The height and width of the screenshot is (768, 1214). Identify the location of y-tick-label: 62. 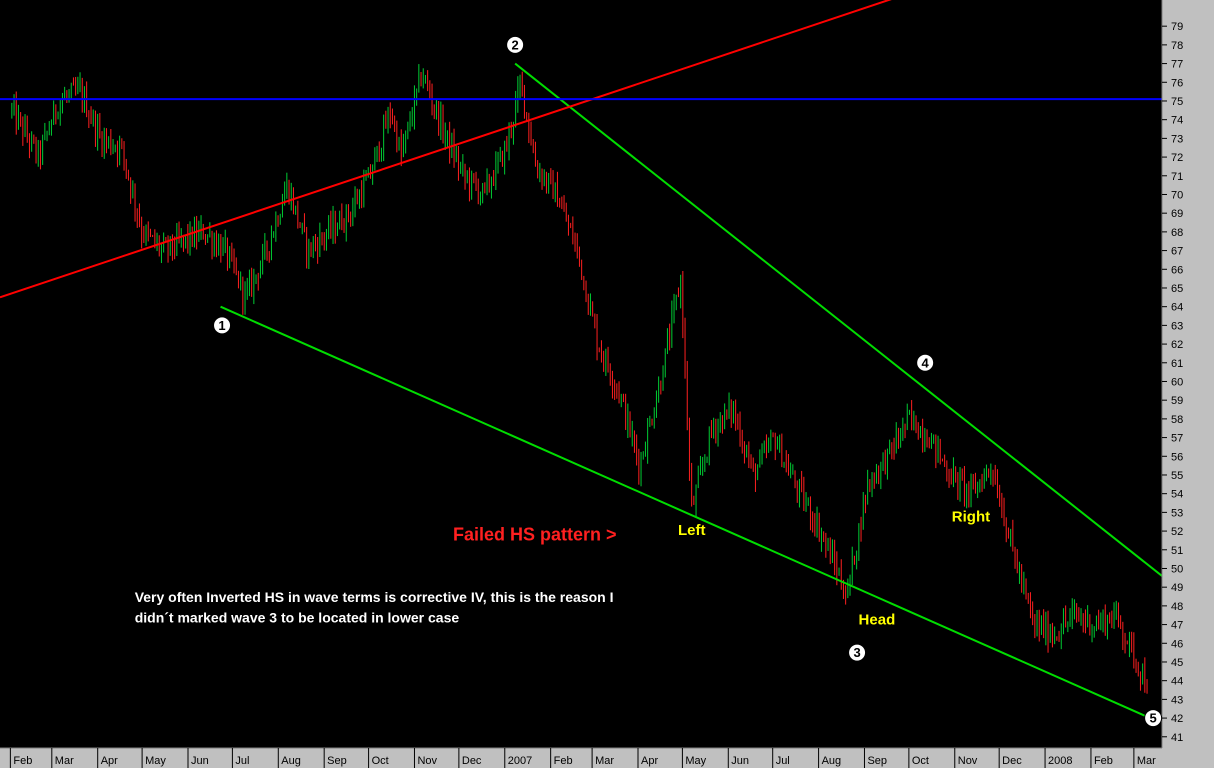
(1177, 345).